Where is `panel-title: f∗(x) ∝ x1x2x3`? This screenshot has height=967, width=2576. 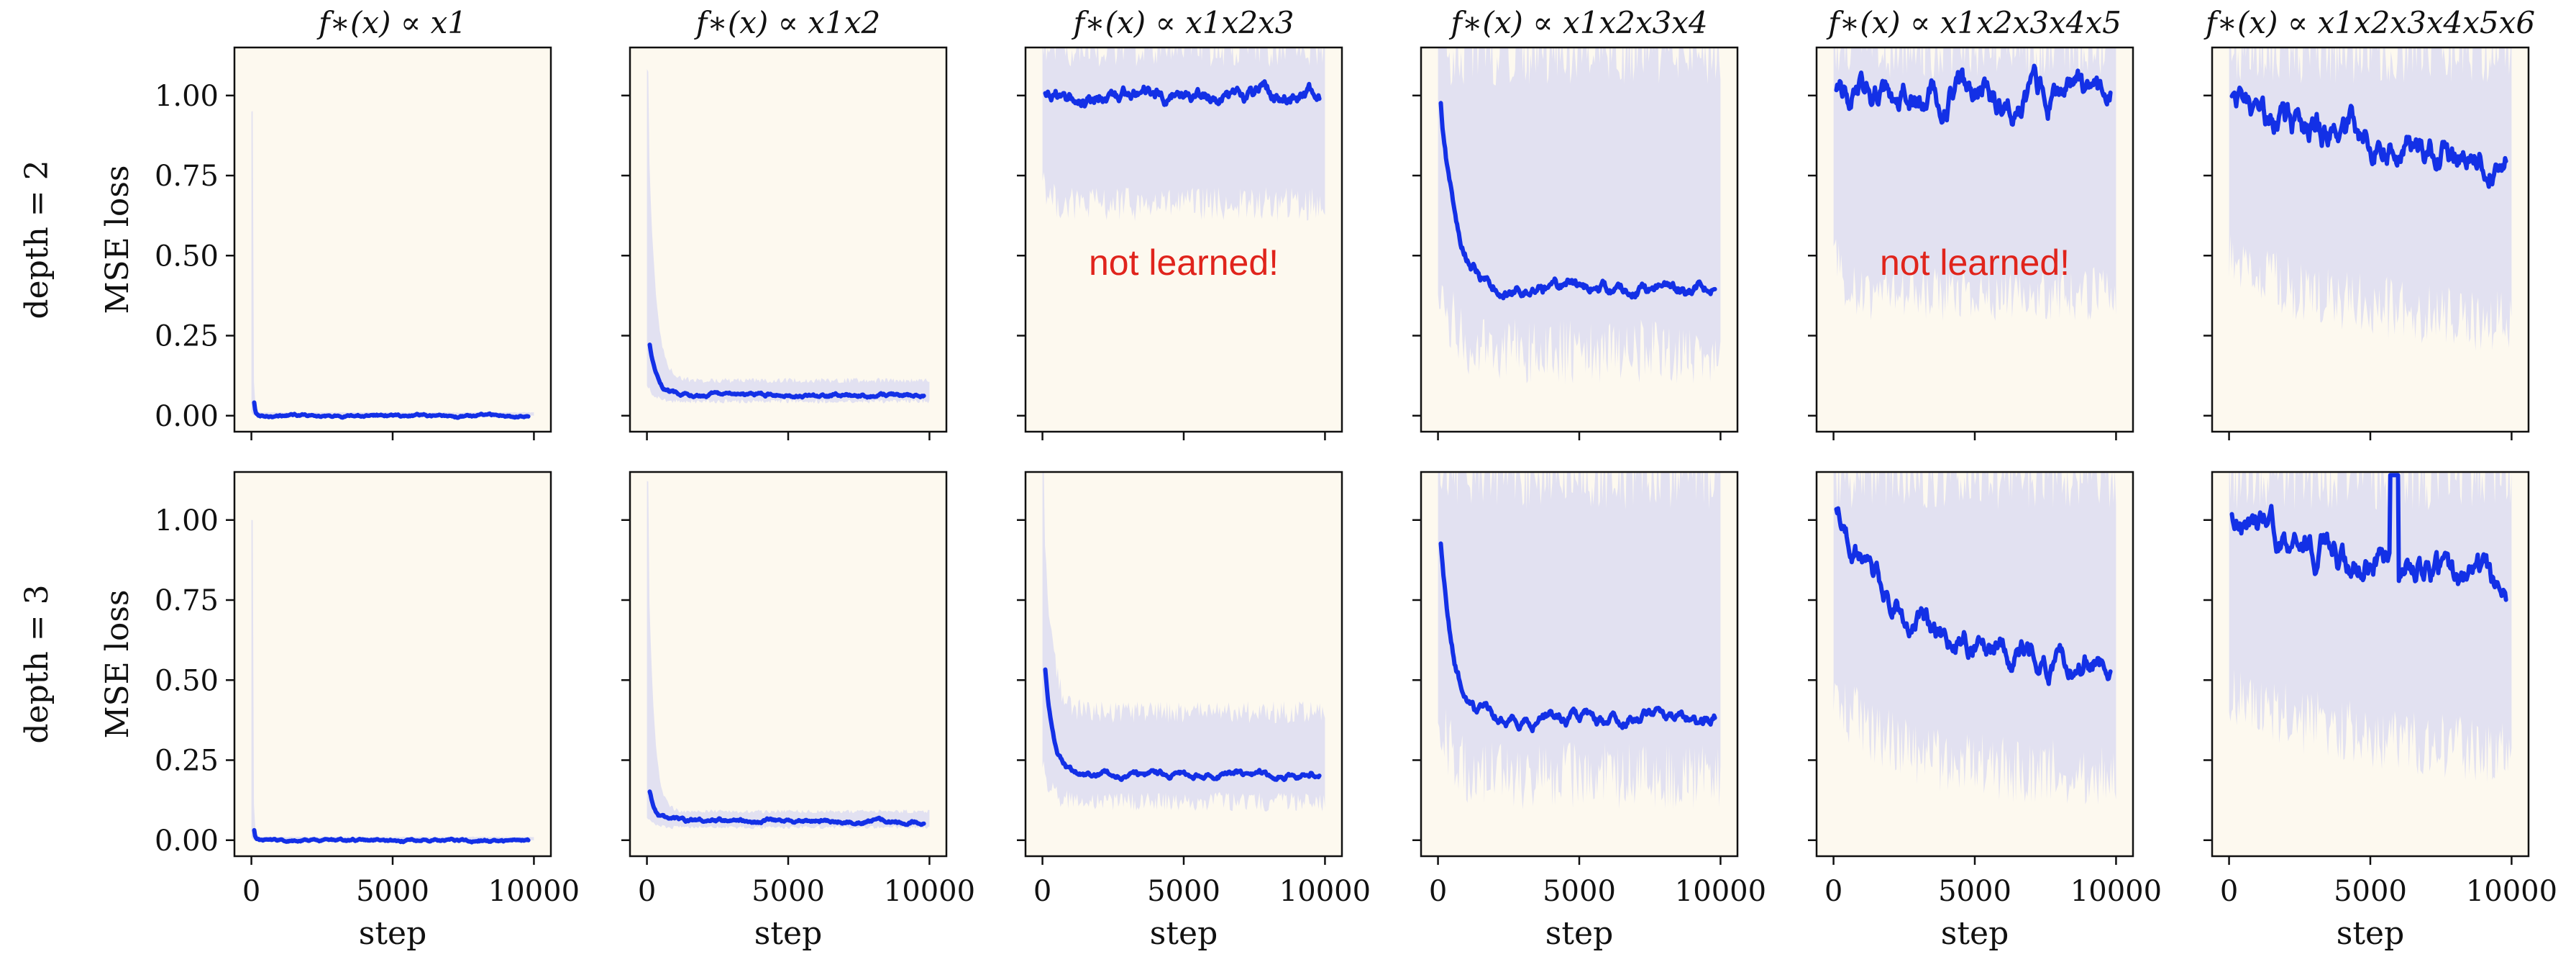
panel-title: f∗(x) ∝ x1x2x3 is located at coordinates (1183, 23).